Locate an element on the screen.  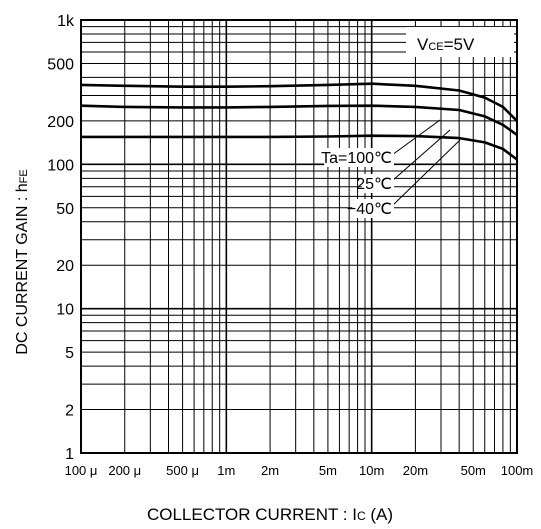
annotation-leaders is located at coordinates (426, 163).